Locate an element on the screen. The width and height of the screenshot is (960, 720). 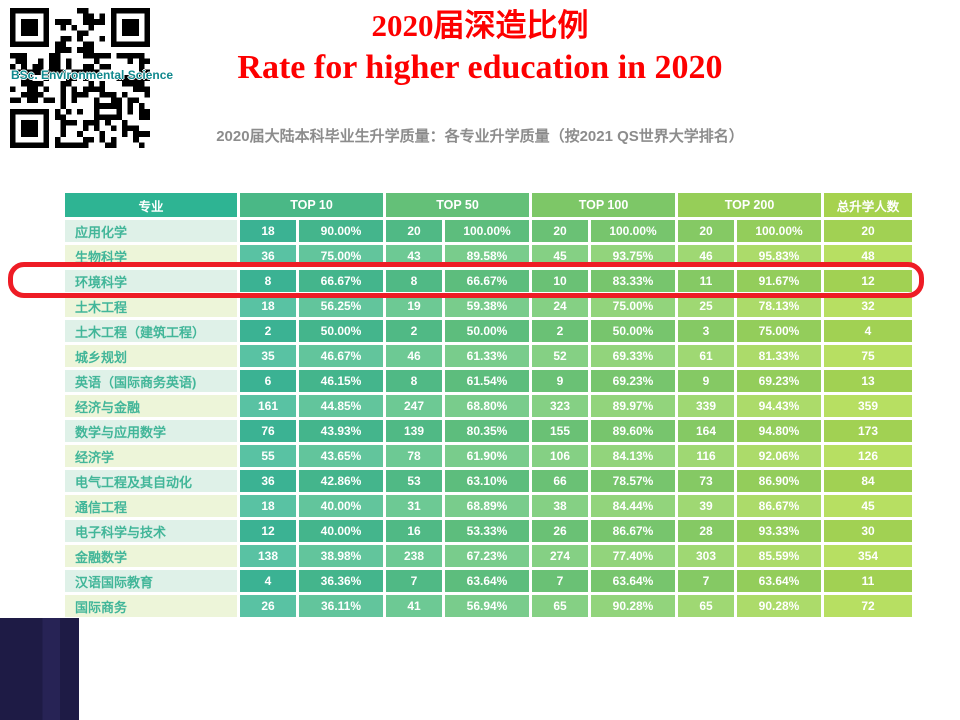
percent-cell: 68.80% is located at coordinates (487, 406).